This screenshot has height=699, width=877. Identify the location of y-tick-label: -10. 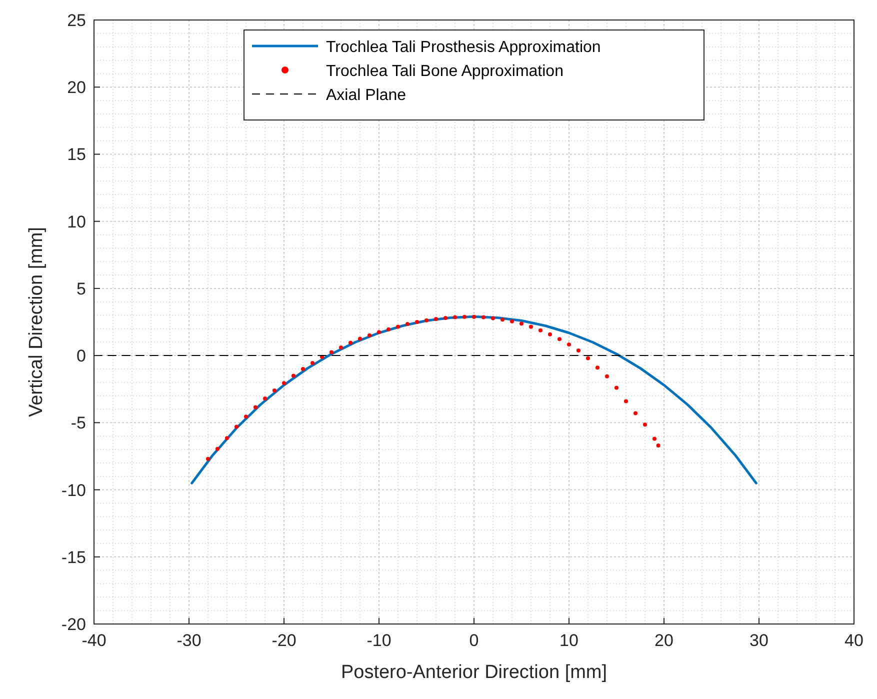
(73, 490).